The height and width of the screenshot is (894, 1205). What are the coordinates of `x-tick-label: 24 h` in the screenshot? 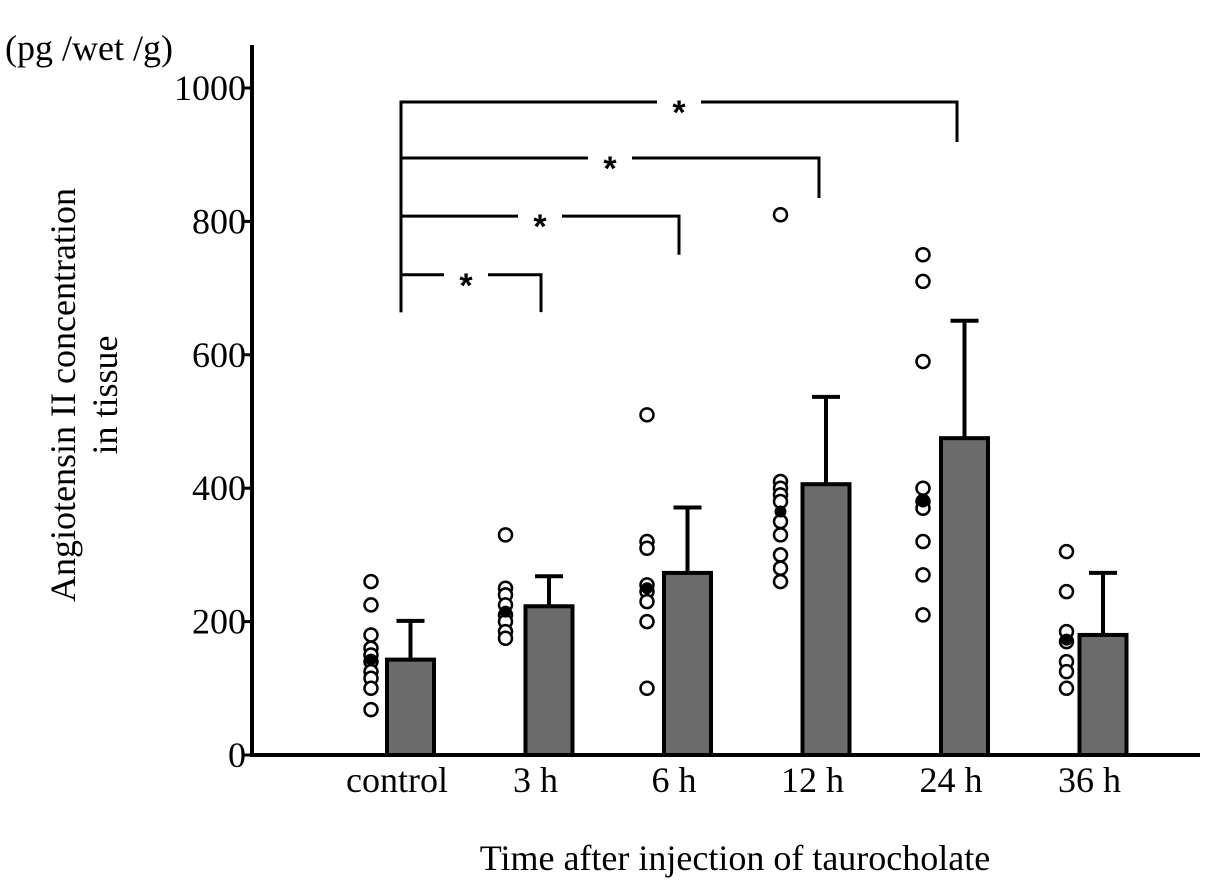 It's located at (951, 780).